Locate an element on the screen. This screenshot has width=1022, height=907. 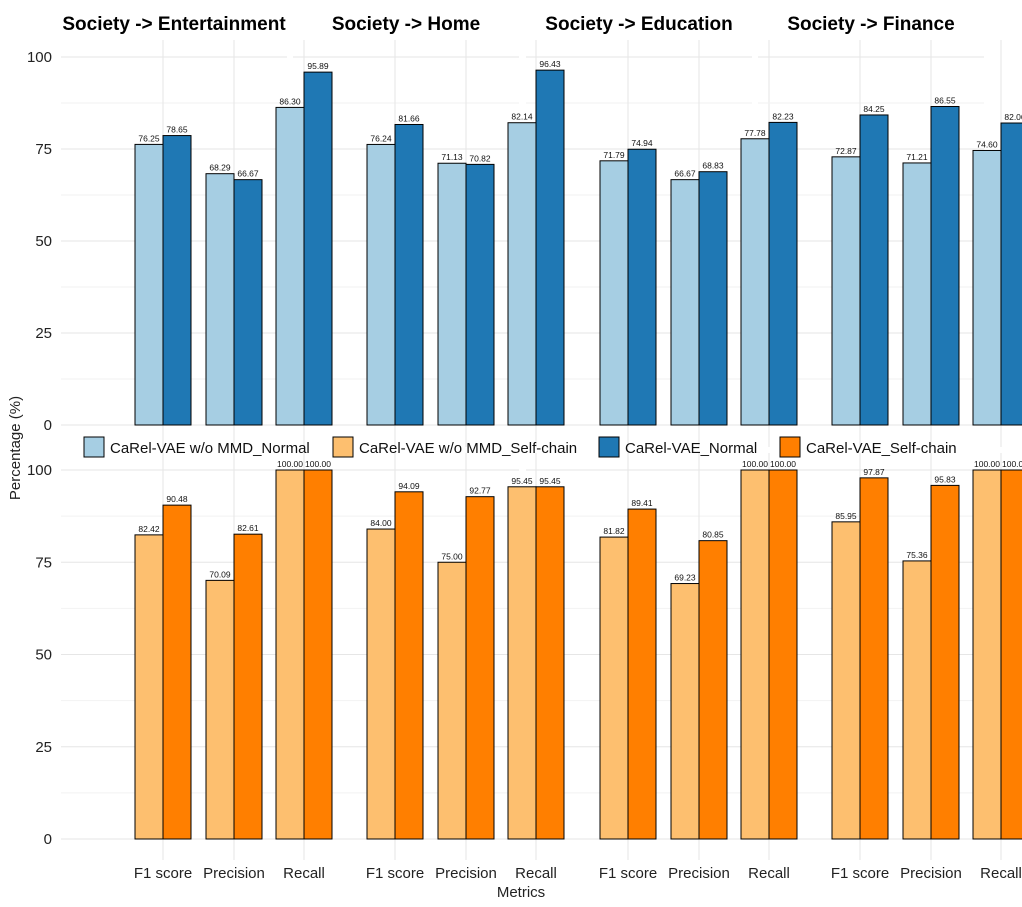
bar-value-label: 70.09 is located at coordinates (220, 574).